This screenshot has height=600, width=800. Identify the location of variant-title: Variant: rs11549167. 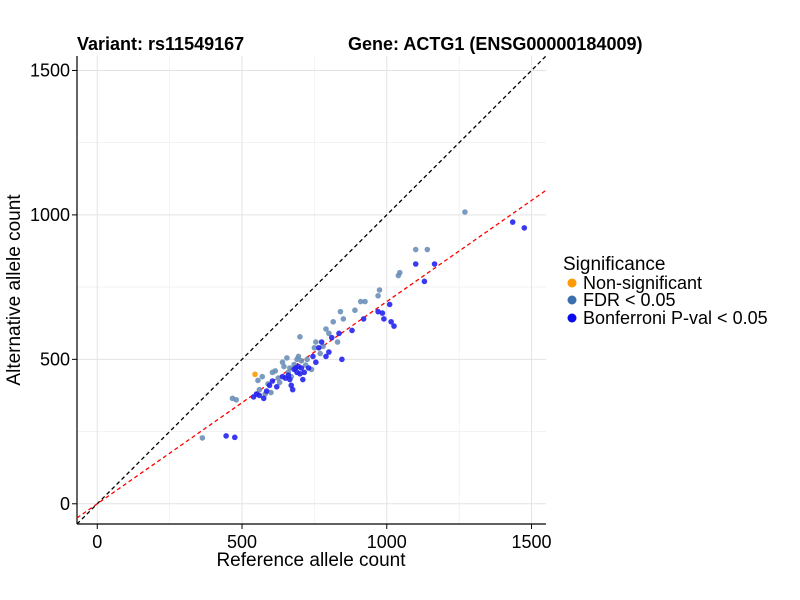
(160, 44).